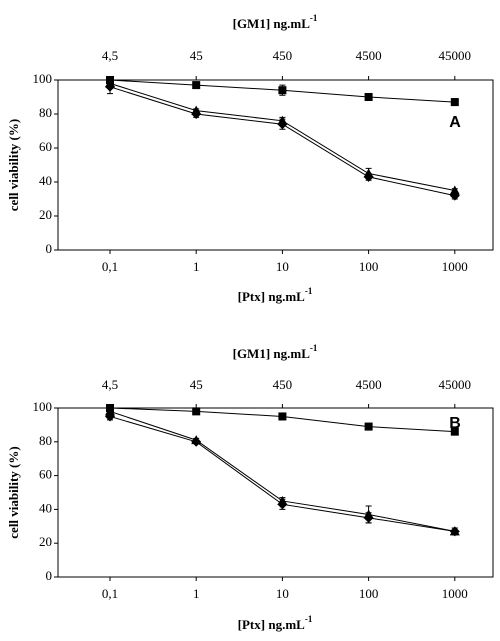 This screenshot has width=500, height=641. What do you see at coordinates (455, 423) in the screenshot?
I see `panel-label: B` at bounding box center [455, 423].